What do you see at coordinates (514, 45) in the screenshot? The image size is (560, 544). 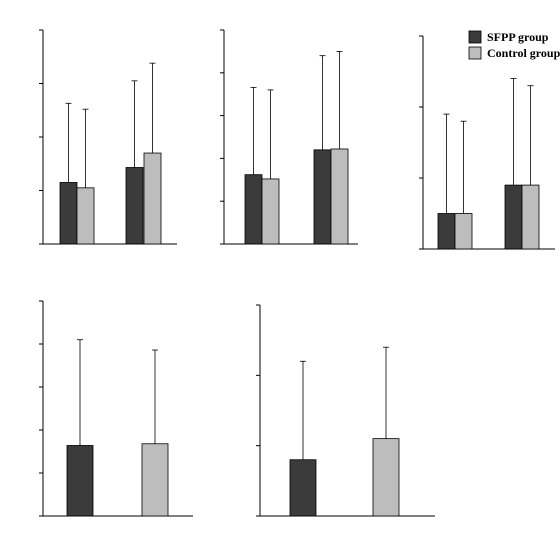 I see `legend: SFPP group Control group` at bounding box center [514, 45].